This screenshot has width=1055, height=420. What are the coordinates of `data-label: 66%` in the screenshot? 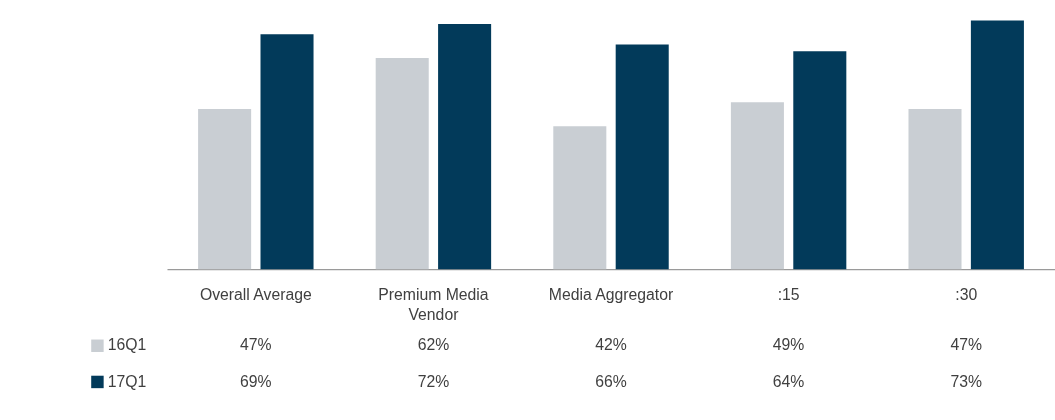 It's located at (611, 381).